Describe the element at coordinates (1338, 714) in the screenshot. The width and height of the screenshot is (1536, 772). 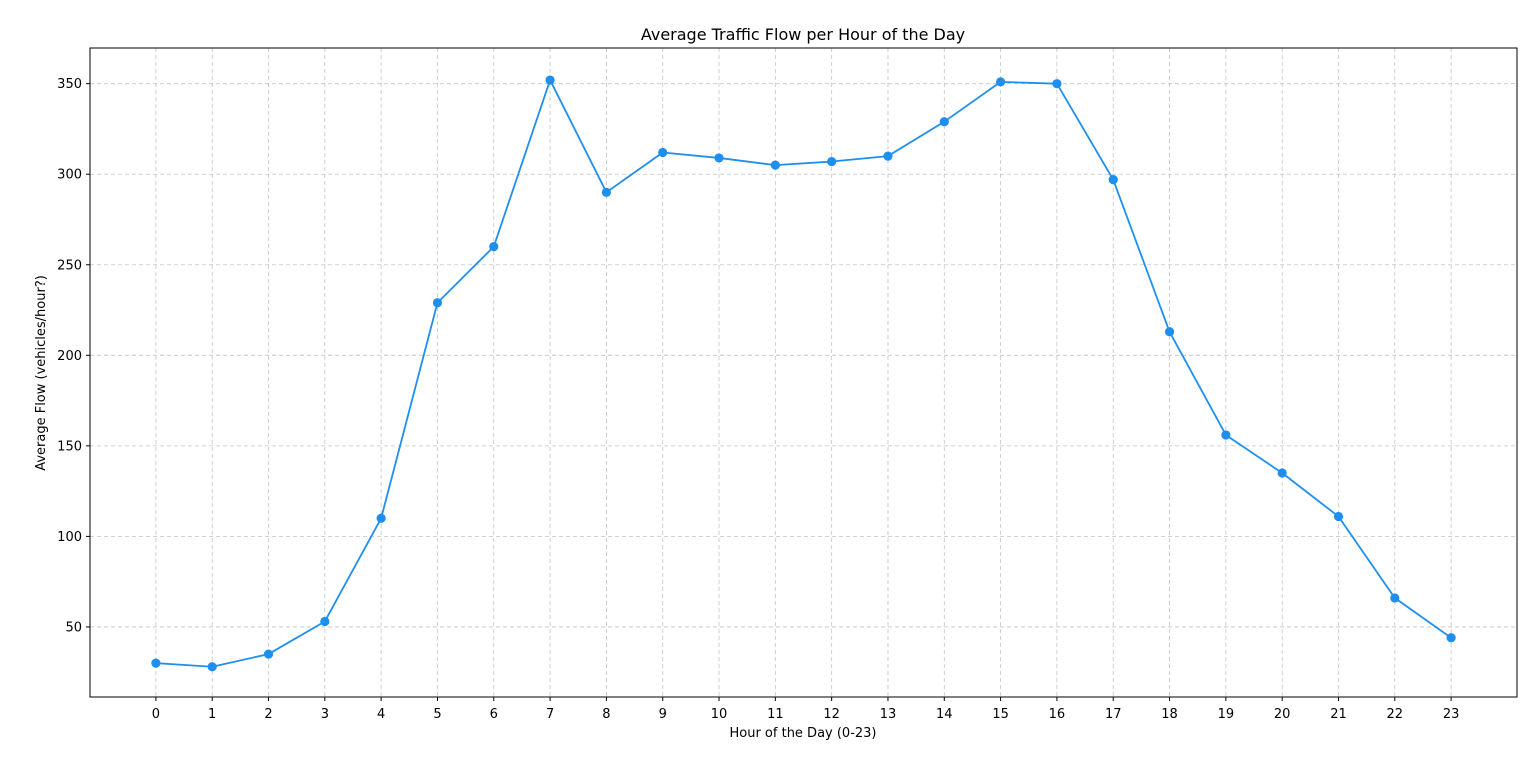
I see `x-tick-label: 21` at that location.